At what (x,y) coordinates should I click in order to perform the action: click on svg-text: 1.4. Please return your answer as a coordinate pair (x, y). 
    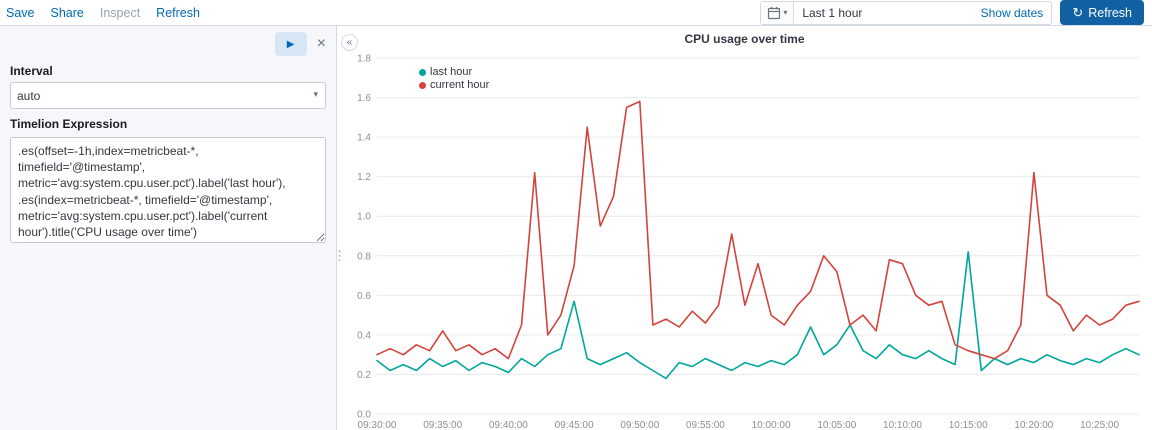
    Looking at the image, I should click on (364, 138).